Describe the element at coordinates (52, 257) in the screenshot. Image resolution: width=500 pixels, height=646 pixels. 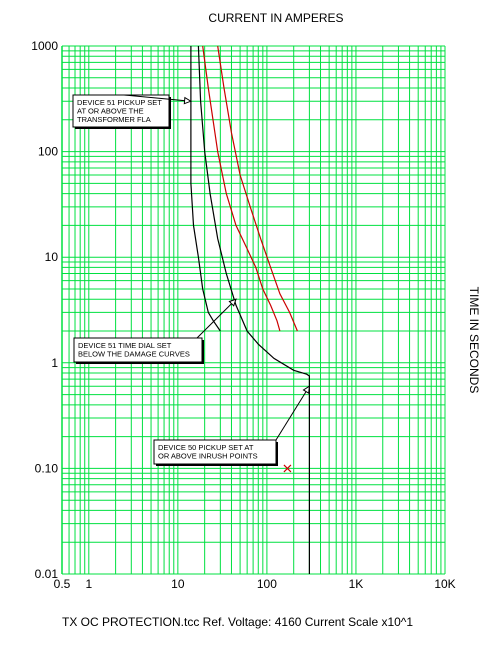
I see `y-tick-label: 10` at that location.